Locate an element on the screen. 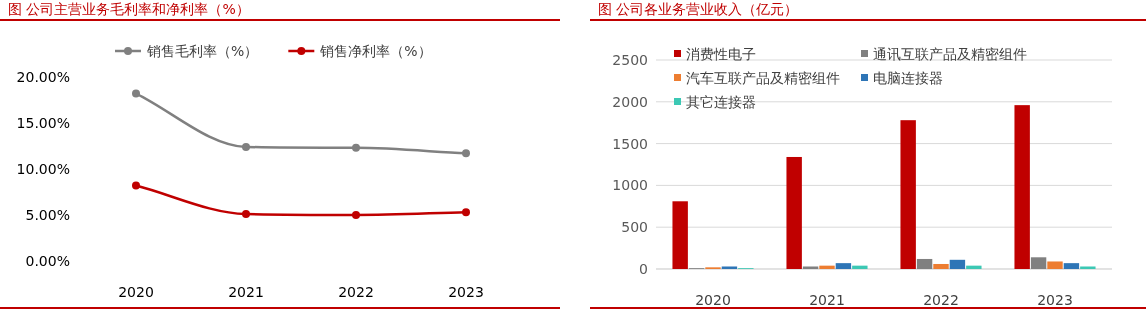 Image resolution: width=1146 pixels, height=331 pixels. legend-label: 销售毛利率（%） is located at coordinates (202, 51).